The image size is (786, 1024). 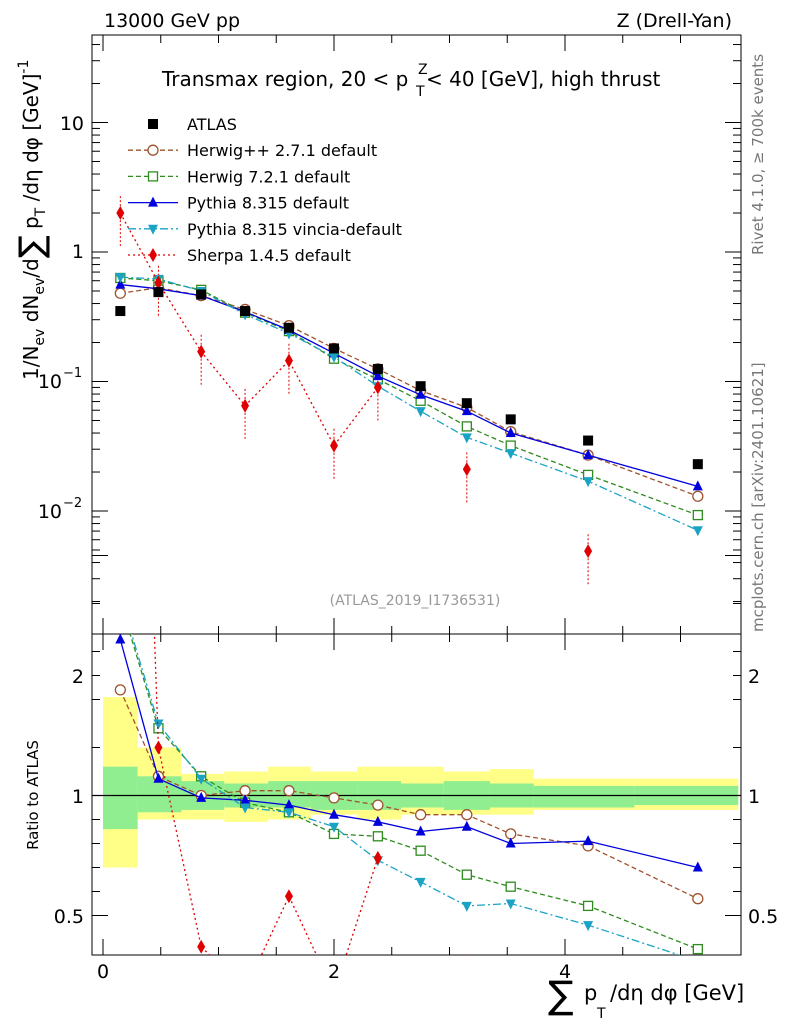 What do you see at coordinates (72, 373) in the screenshot?
I see `y-tick-exp-1e-1: −1` at bounding box center [72, 373].